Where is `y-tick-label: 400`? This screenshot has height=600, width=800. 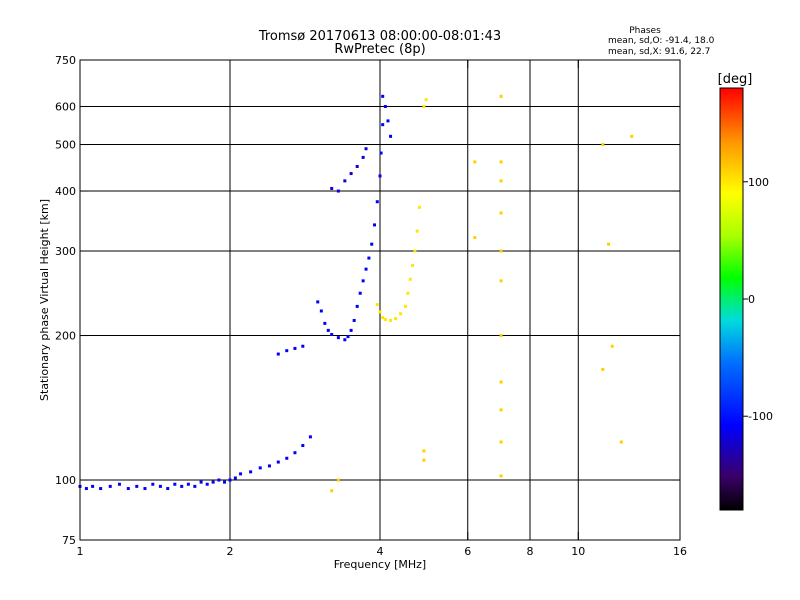 y-tick-label: 400 is located at coordinates (65, 191).